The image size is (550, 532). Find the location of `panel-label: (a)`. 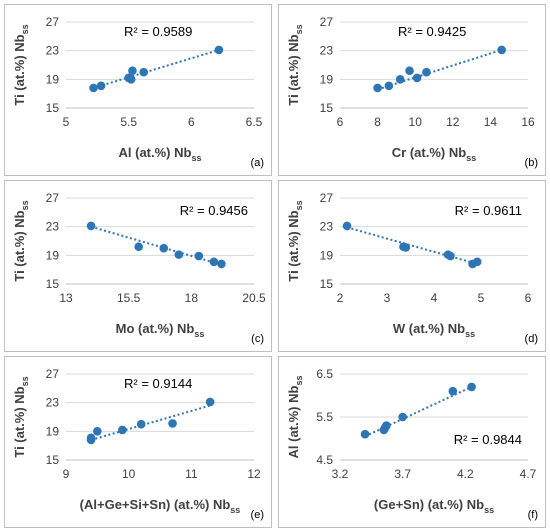

panel-label: (a) is located at coordinates (257, 163).